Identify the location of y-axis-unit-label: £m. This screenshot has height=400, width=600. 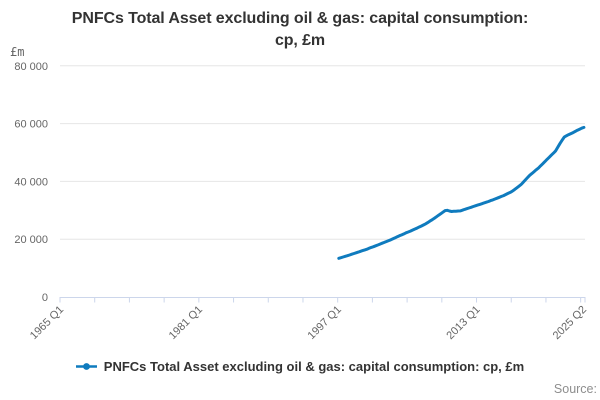
(17, 52).